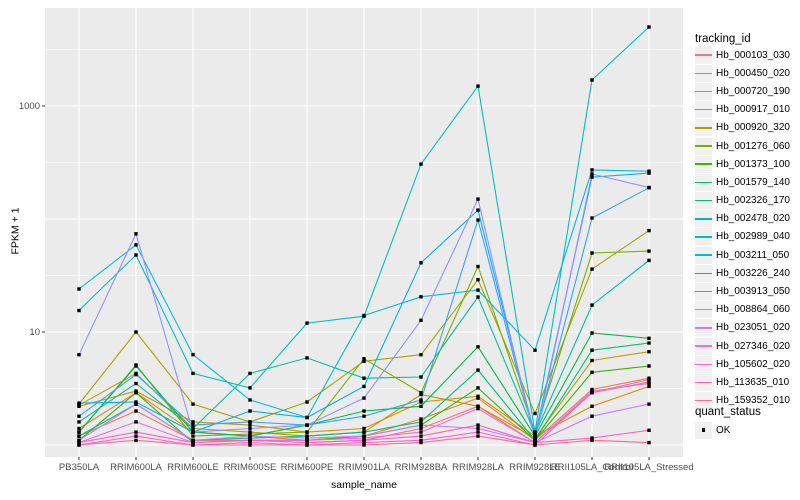  What do you see at coordinates (703, 430) in the screenshot?
I see `black-point-icon` at bounding box center [703, 430].